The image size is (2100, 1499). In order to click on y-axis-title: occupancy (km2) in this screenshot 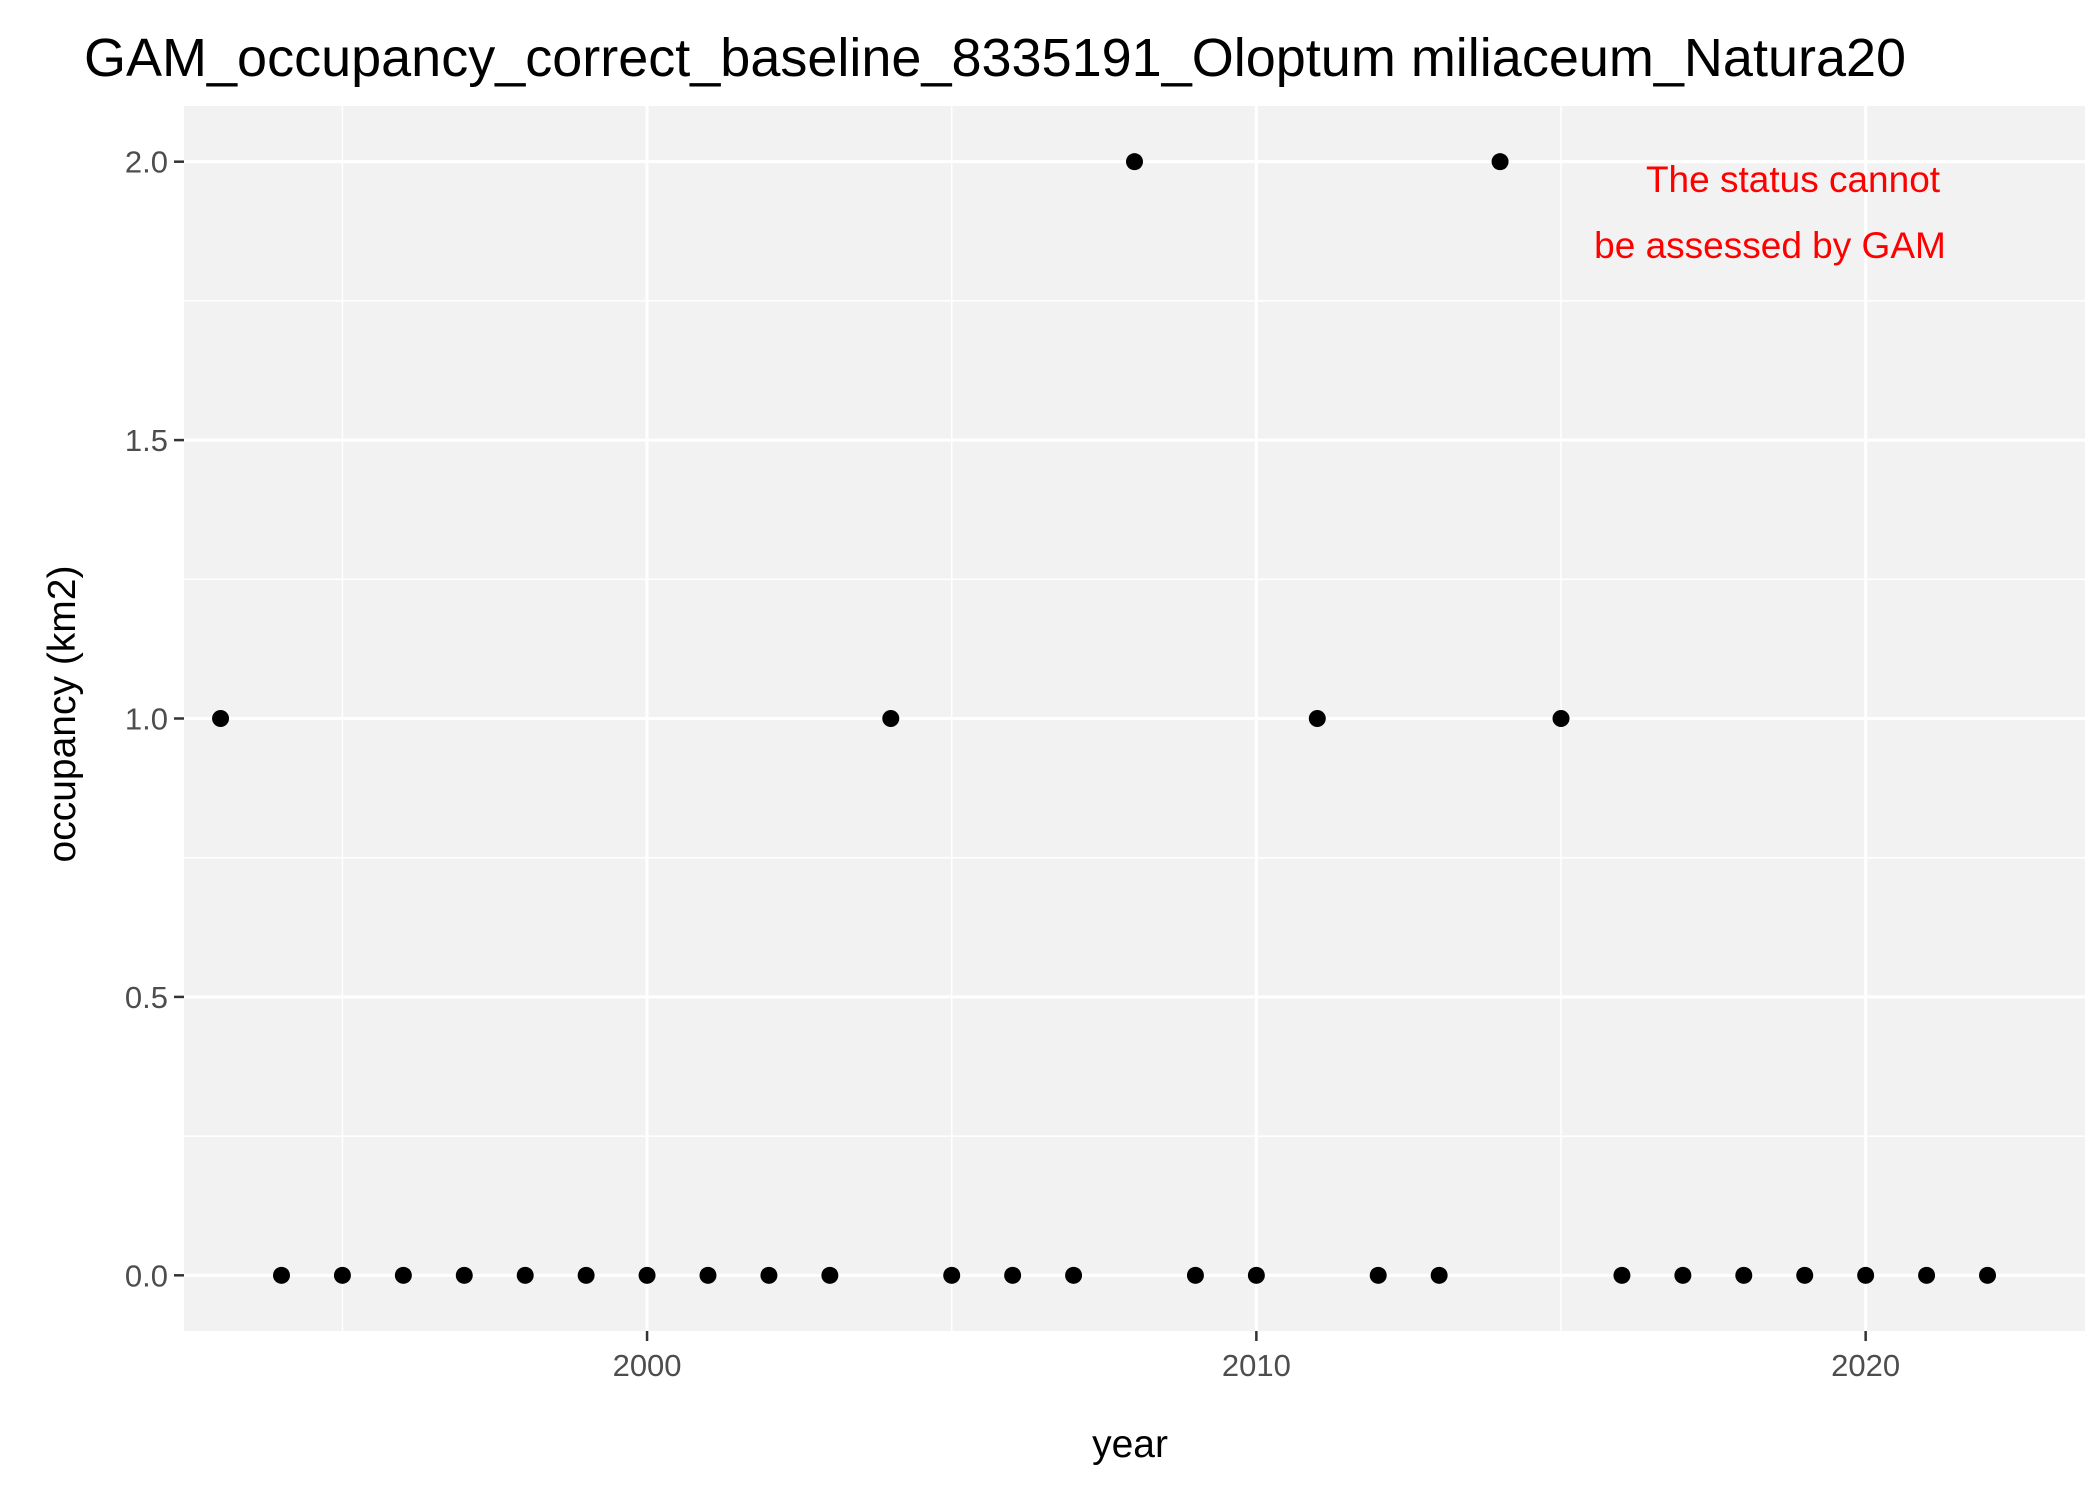, I will do `click(62, 714)`.